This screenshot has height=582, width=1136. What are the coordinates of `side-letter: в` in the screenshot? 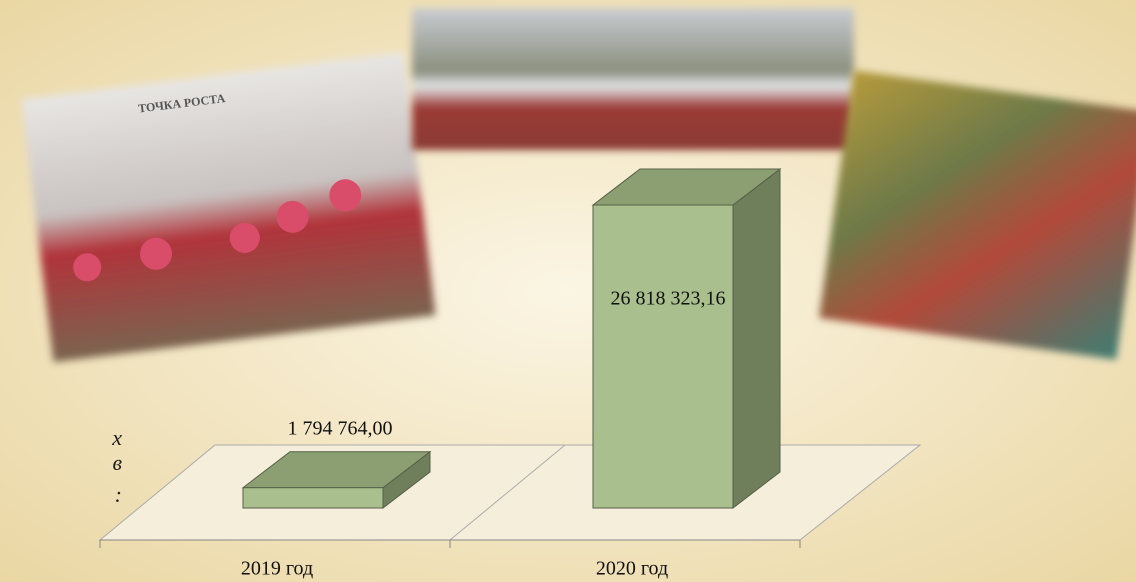 It's located at (117, 462).